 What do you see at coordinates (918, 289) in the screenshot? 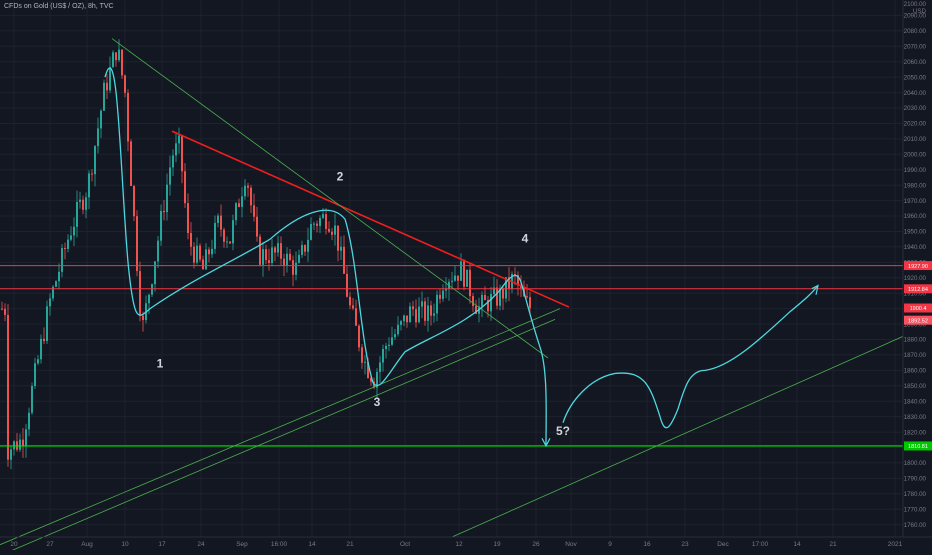
I see `price-tag-box` at bounding box center [918, 289].